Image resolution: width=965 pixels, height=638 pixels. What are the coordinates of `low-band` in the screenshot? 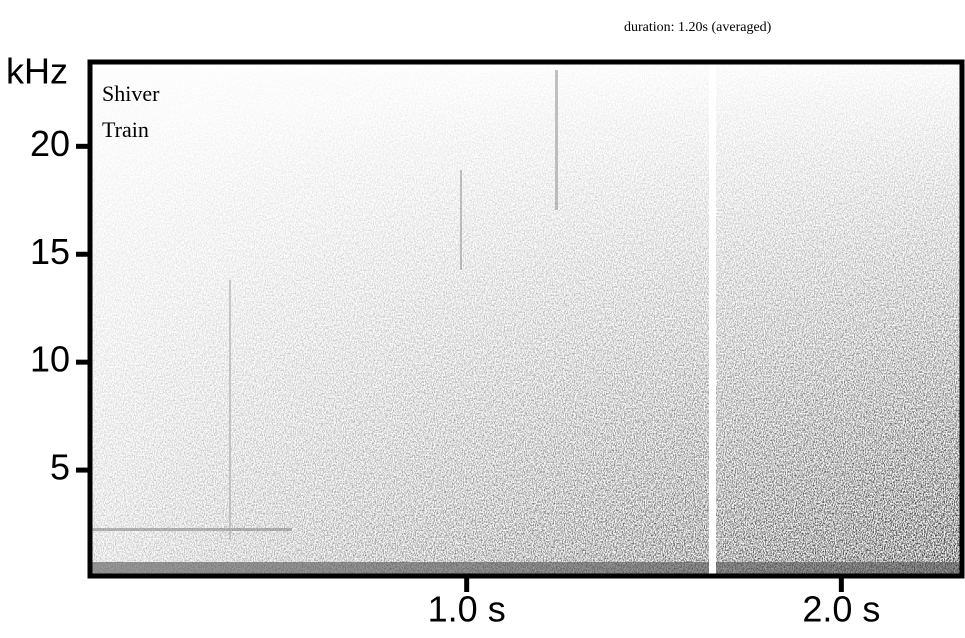 It's located at (527, 568).